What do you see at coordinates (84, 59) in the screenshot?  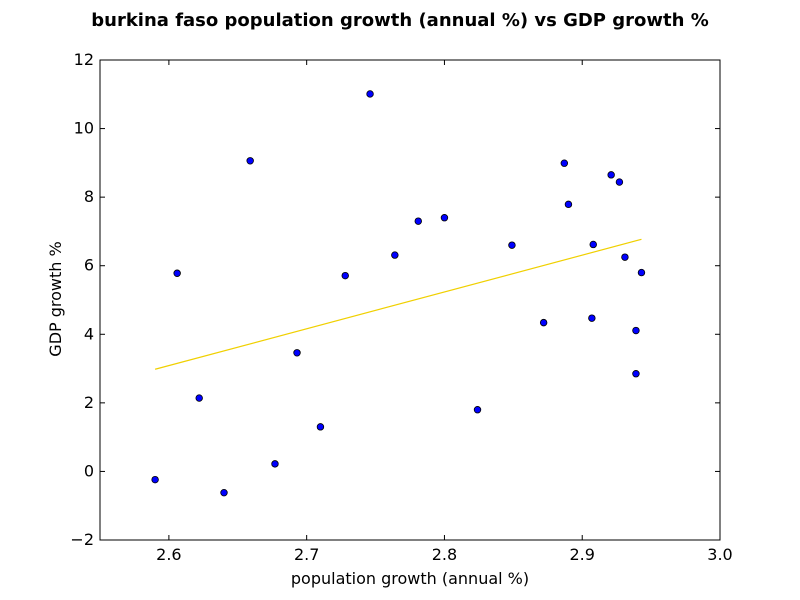 I see `y-tick-label: 12` at bounding box center [84, 59].